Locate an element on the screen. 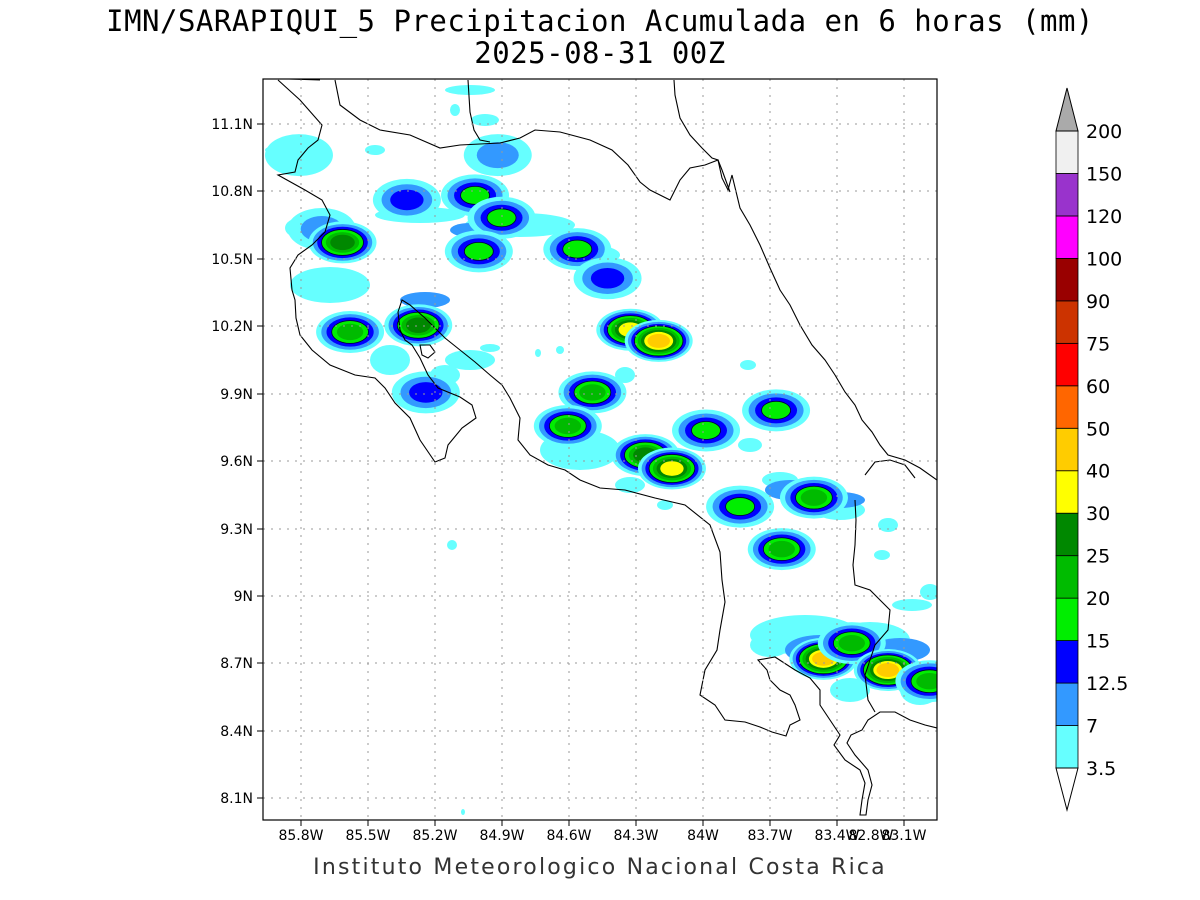  map-subtitle-datetime: 2025-08-31 00Z is located at coordinates (600, 53).